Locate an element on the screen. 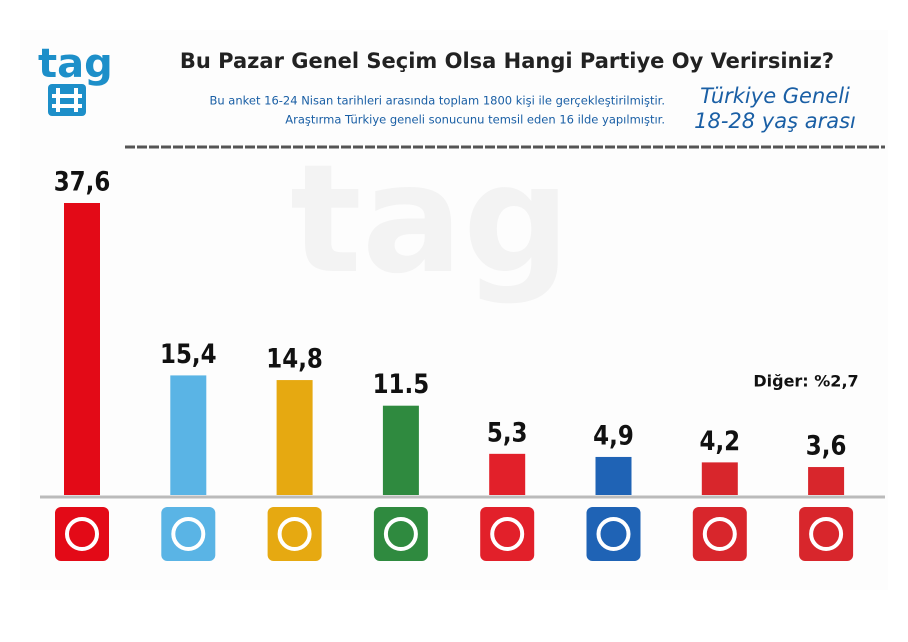 The width and height of the screenshot is (908, 642). watermark: tag is located at coordinates (430, 220).